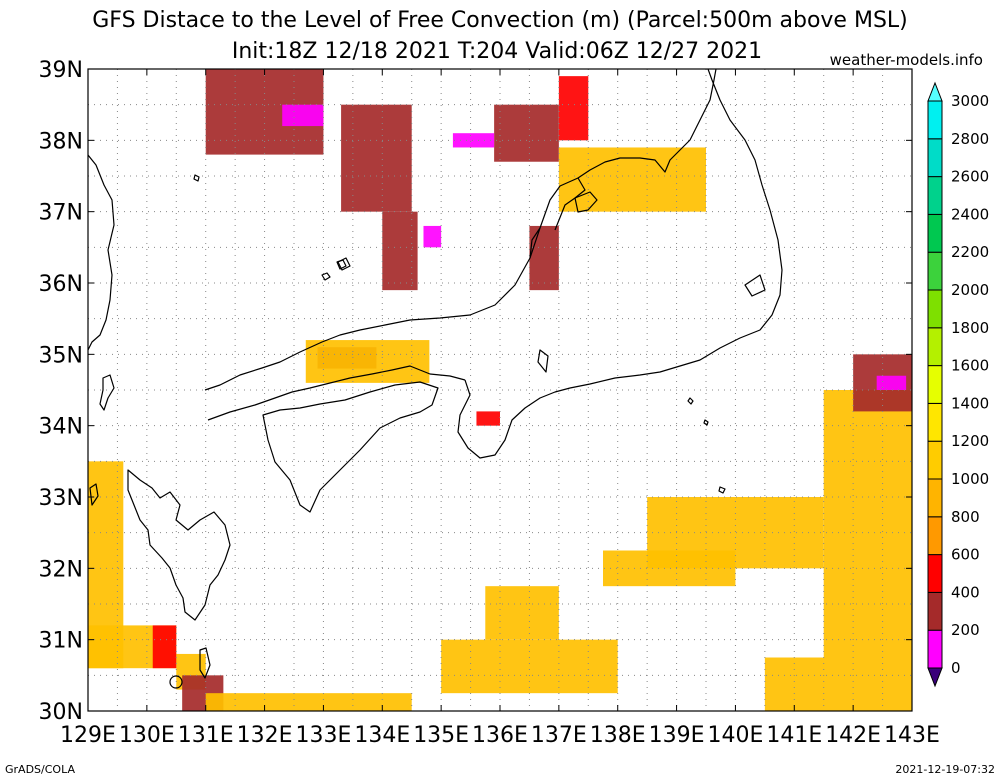  Describe the element at coordinates (906, 60) in the screenshot. I see `site-credit: weather-models.info` at that location.